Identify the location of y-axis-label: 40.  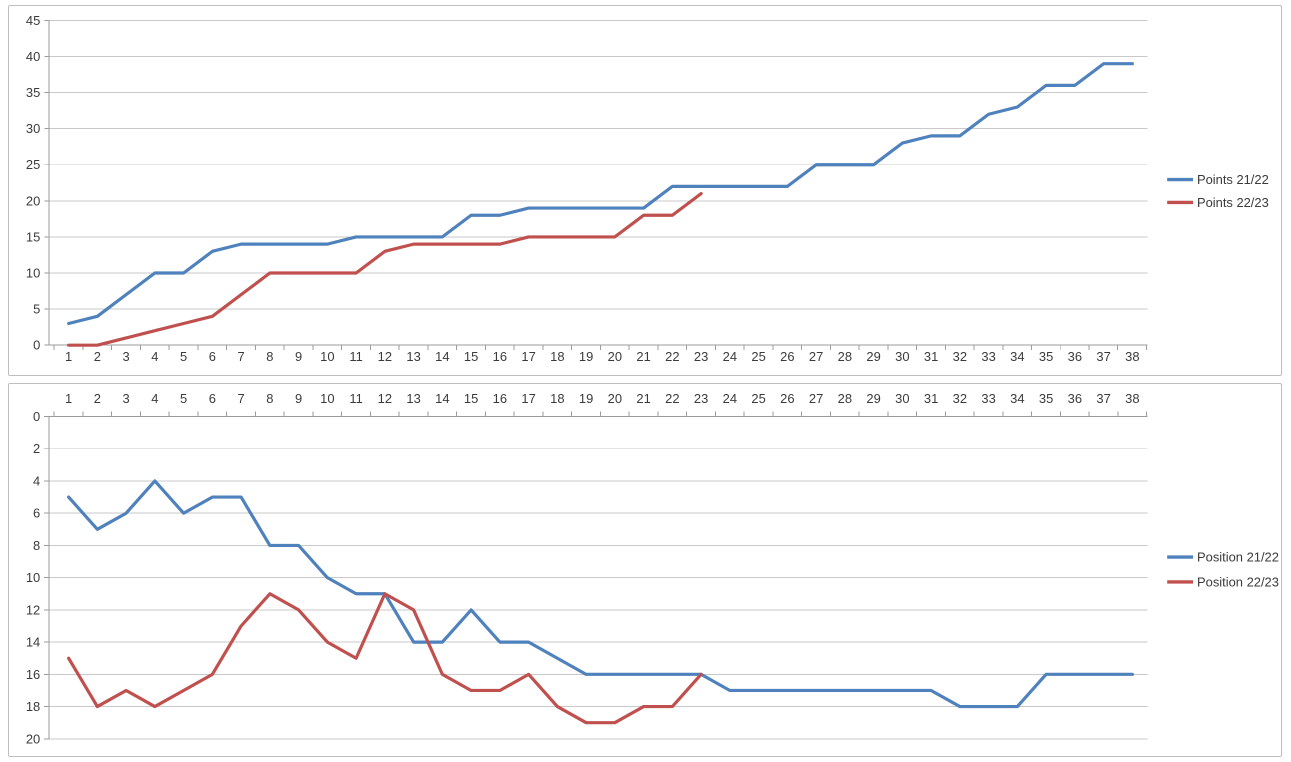
(33, 56).